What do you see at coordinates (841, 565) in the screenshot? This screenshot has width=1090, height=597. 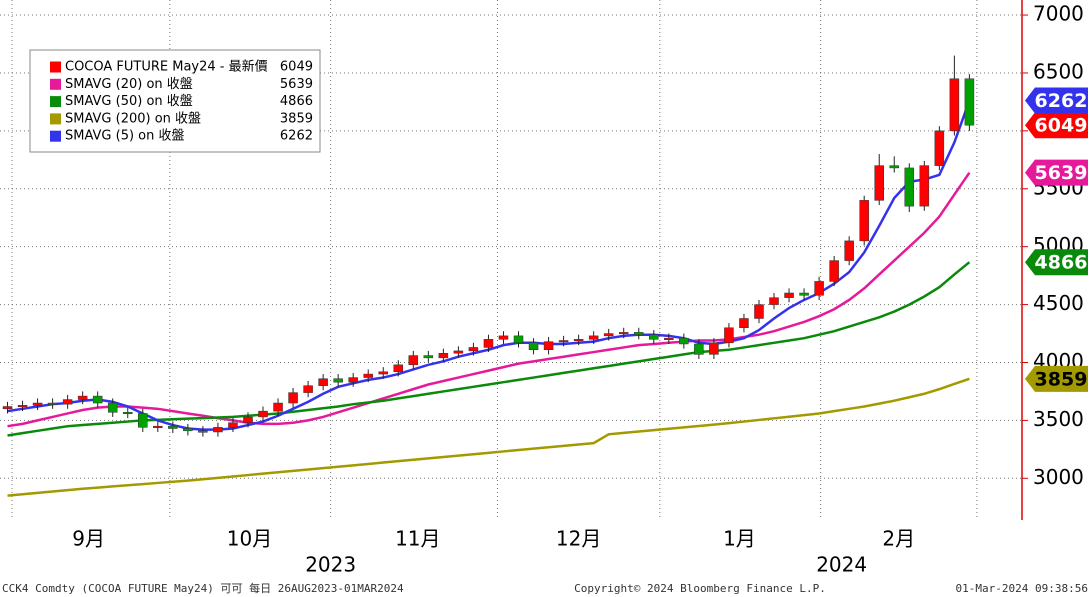 I see `year-label: 2024` at bounding box center [841, 565].